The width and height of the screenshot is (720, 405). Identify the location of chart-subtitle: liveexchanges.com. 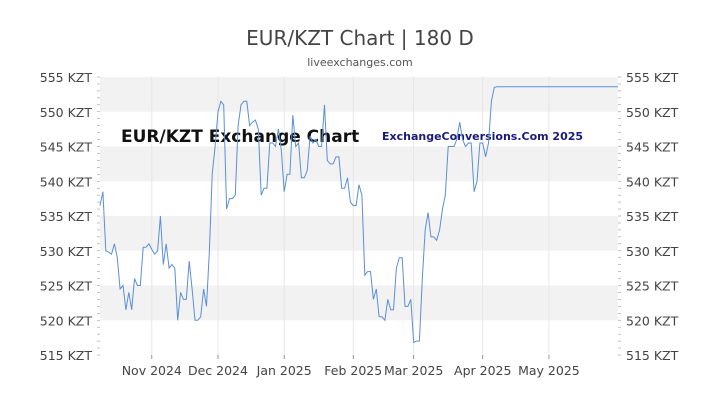
(360, 62).